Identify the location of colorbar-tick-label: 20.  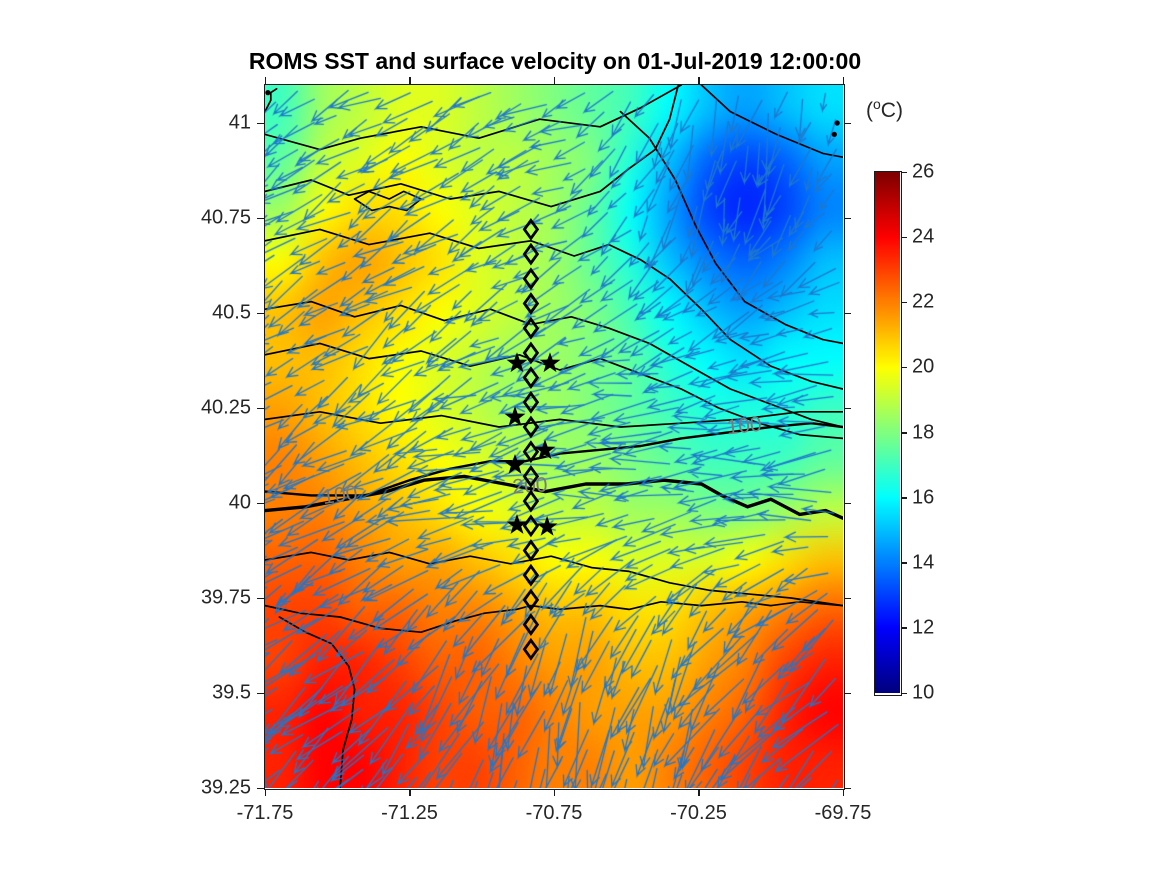
(923, 366).